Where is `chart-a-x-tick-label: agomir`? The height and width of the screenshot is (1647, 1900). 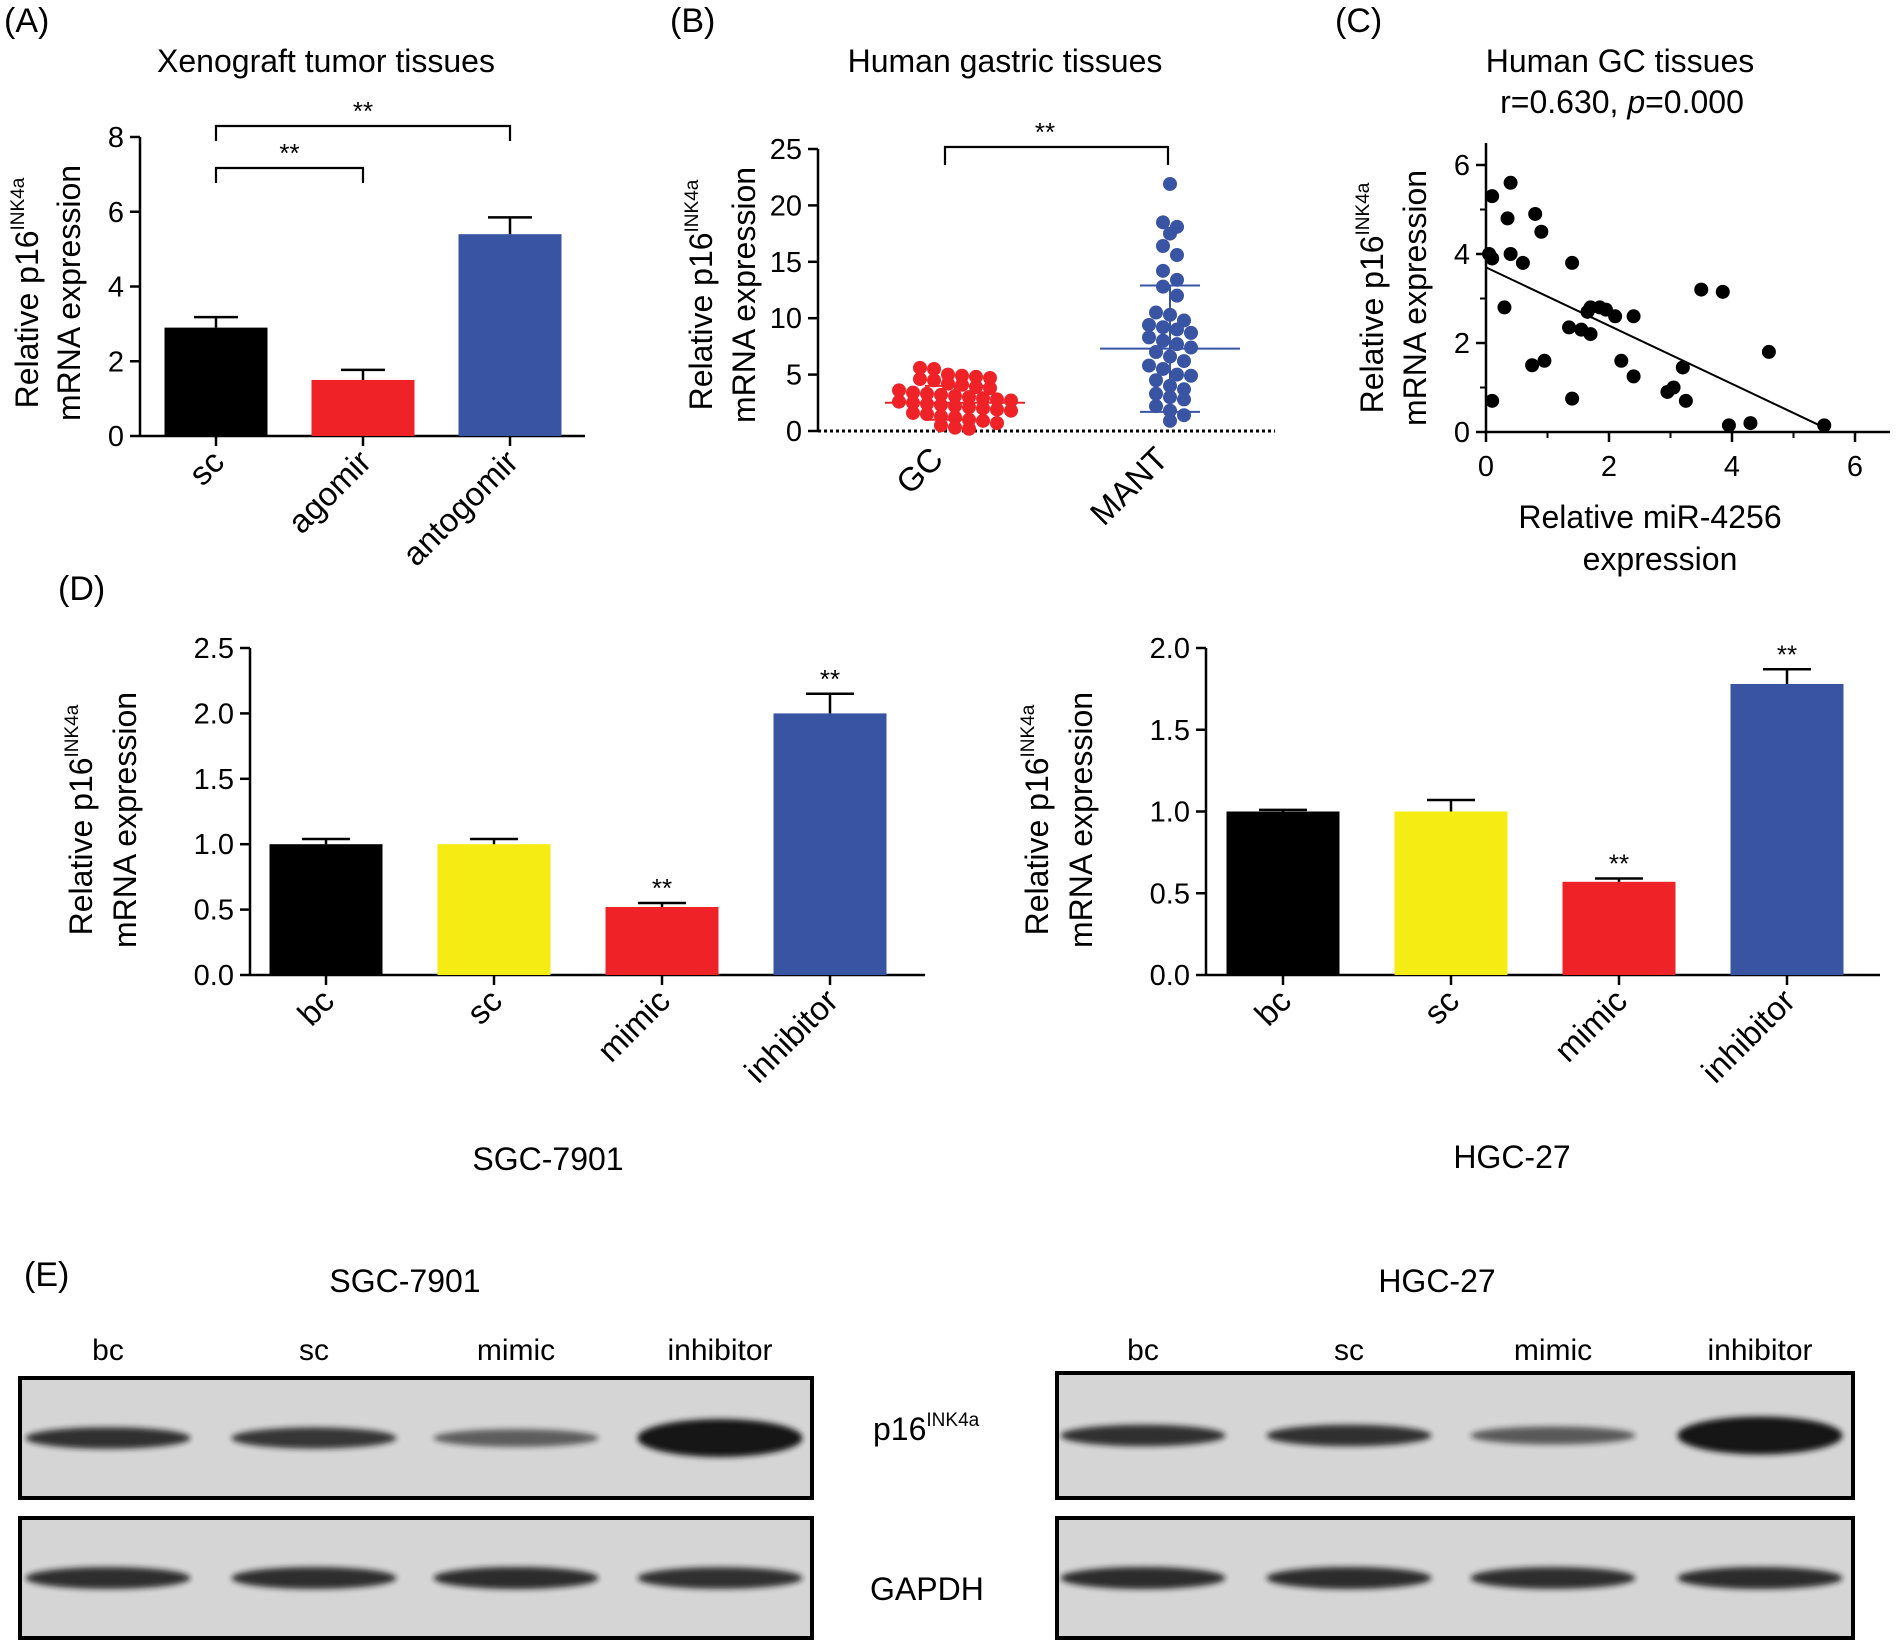
chart-a-x-tick-label: agomir is located at coordinates (328, 491).